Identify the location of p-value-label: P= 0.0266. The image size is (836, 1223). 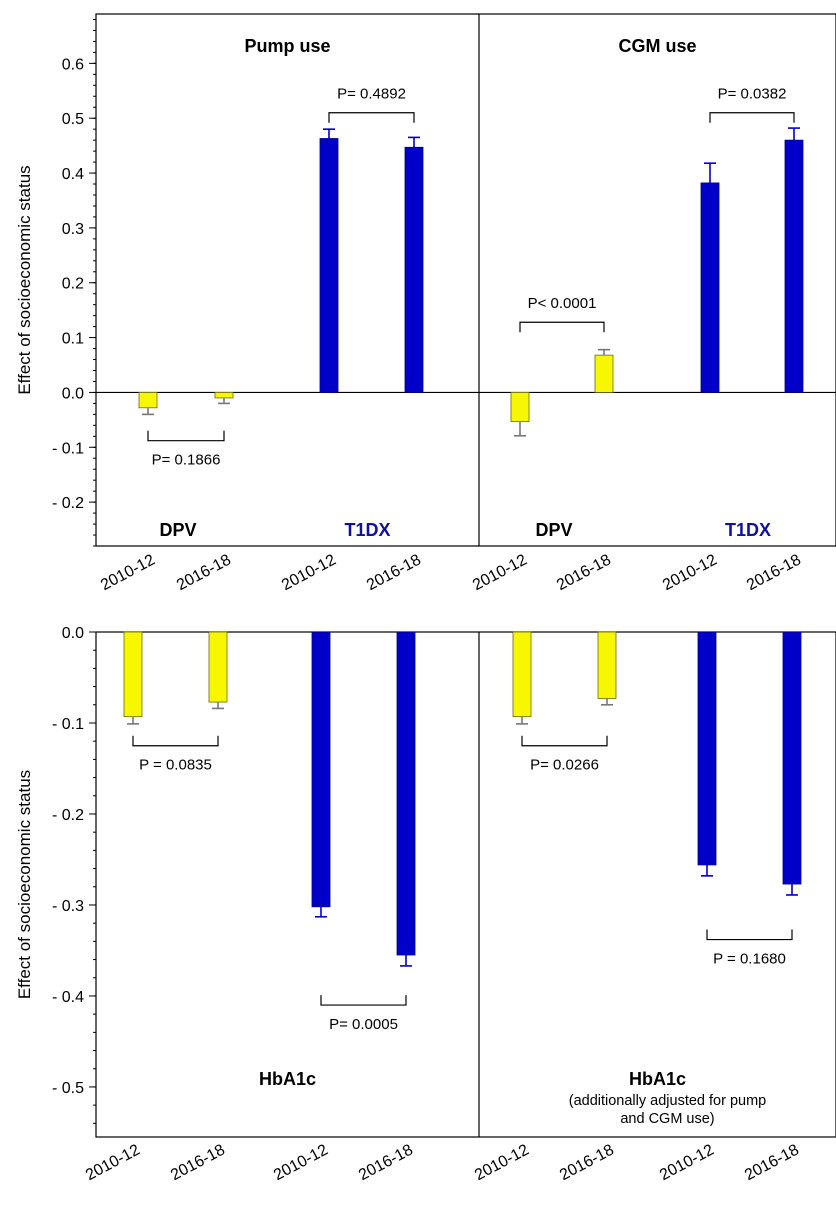
(564, 765).